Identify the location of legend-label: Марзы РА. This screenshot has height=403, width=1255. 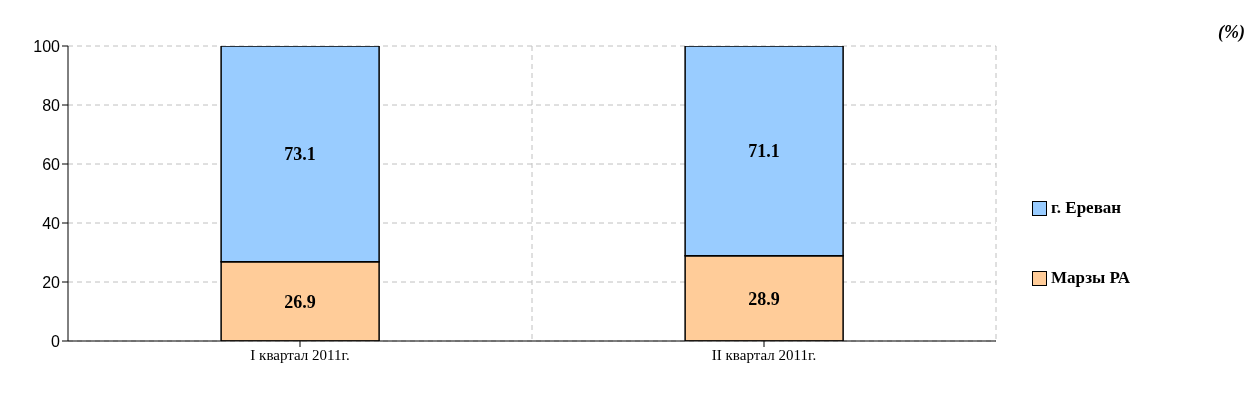
(1091, 278).